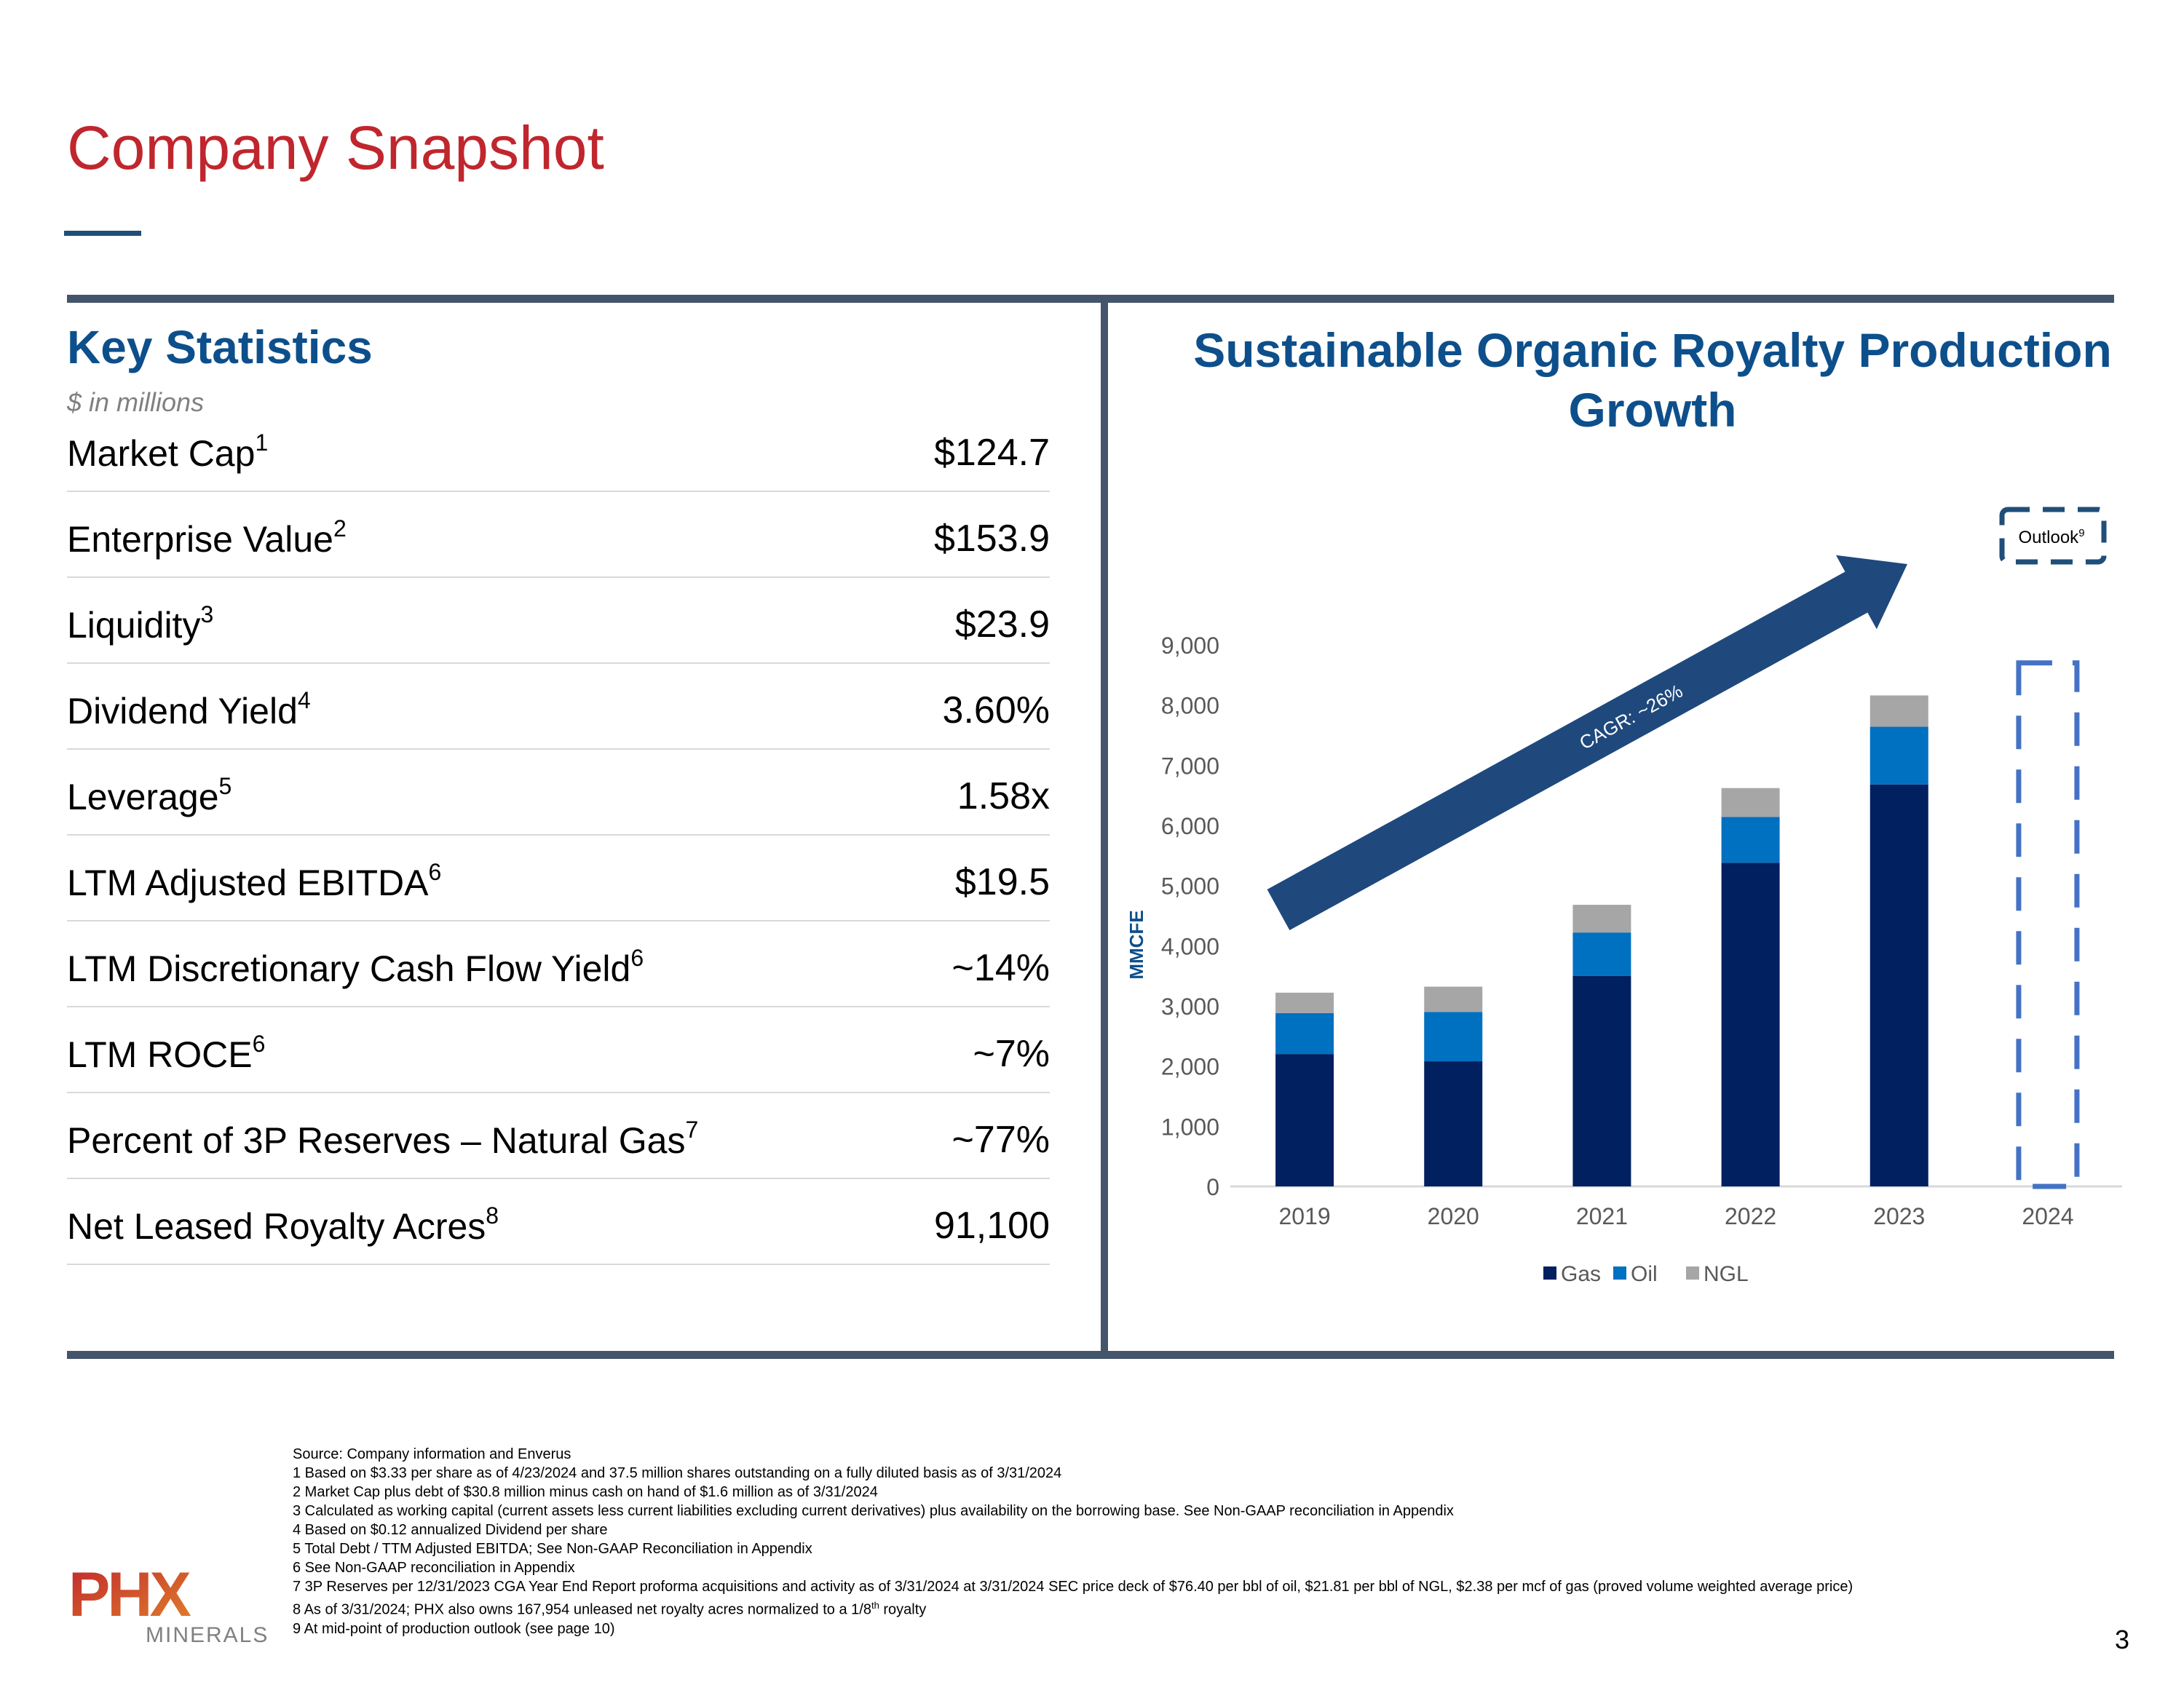 The width and height of the screenshot is (2184, 1685). I want to click on growth-arrow-shape, so click(1587, 743).